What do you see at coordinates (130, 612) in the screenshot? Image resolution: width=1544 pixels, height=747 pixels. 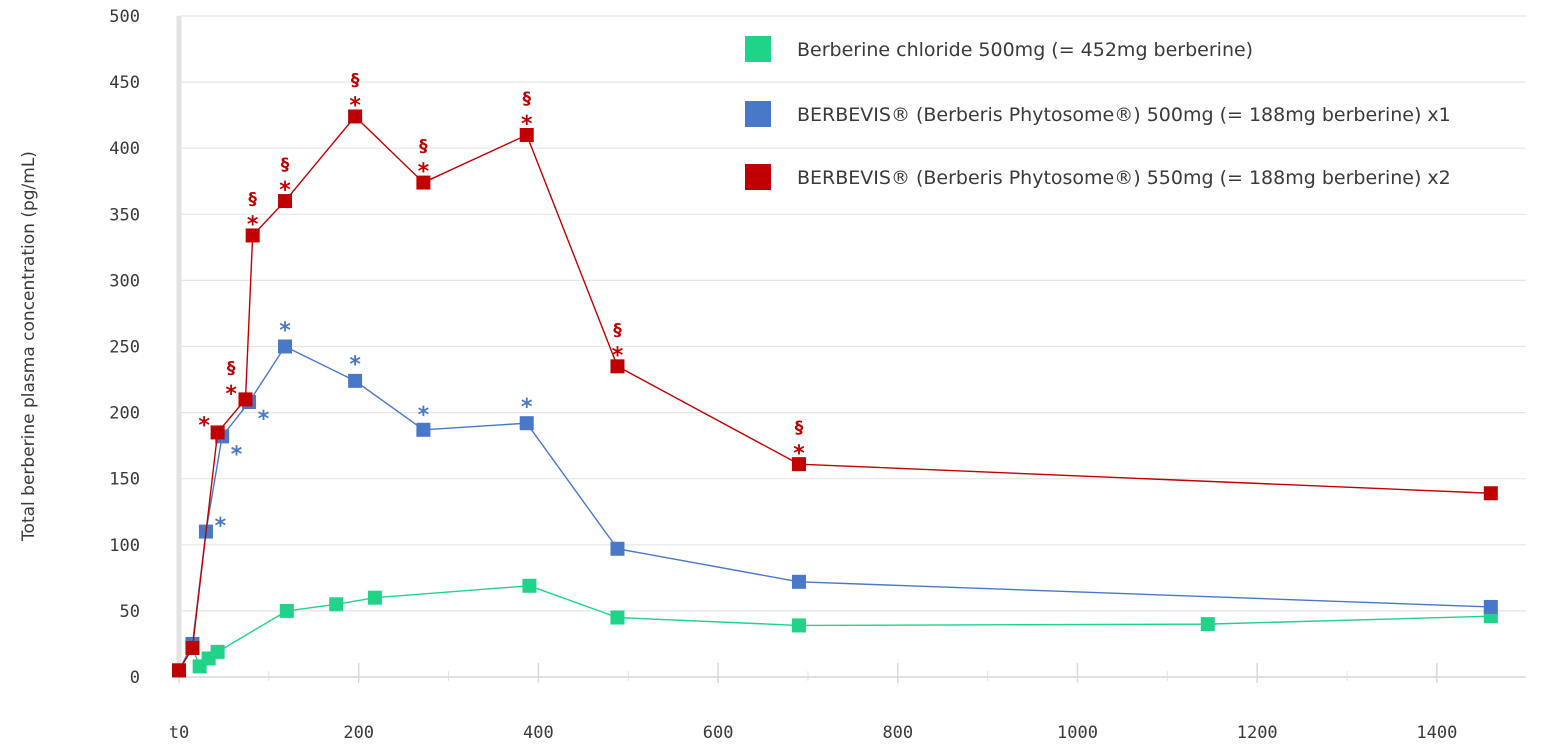 I see `y-tick-label: 50` at bounding box center [130, 612].